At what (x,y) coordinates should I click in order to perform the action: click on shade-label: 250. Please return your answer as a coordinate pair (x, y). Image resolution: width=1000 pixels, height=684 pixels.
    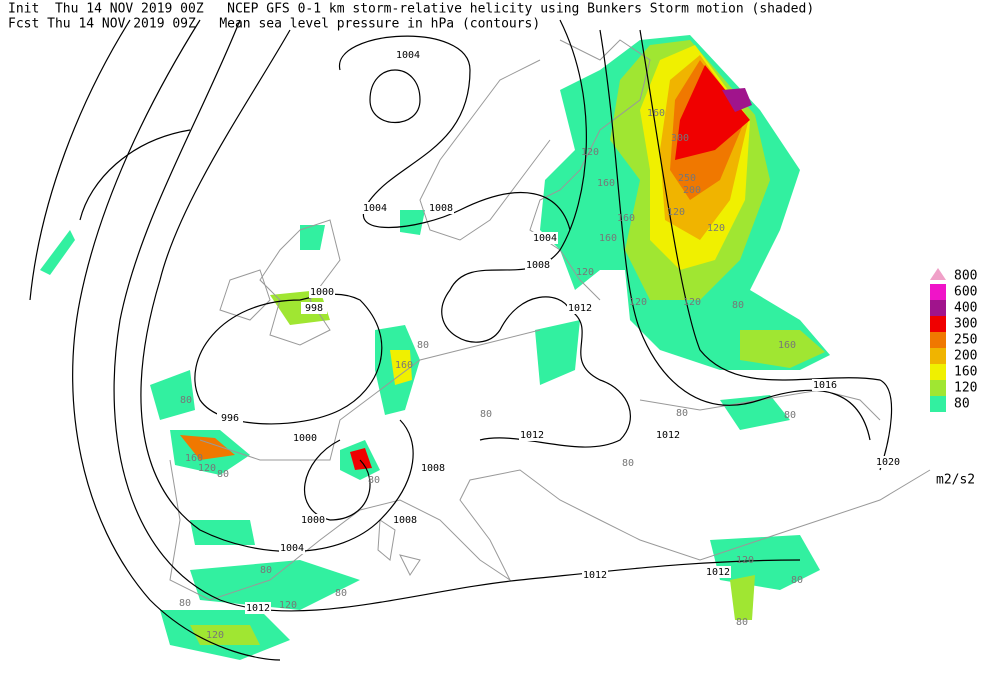
    Looking at the image, I should click on (687, 178).